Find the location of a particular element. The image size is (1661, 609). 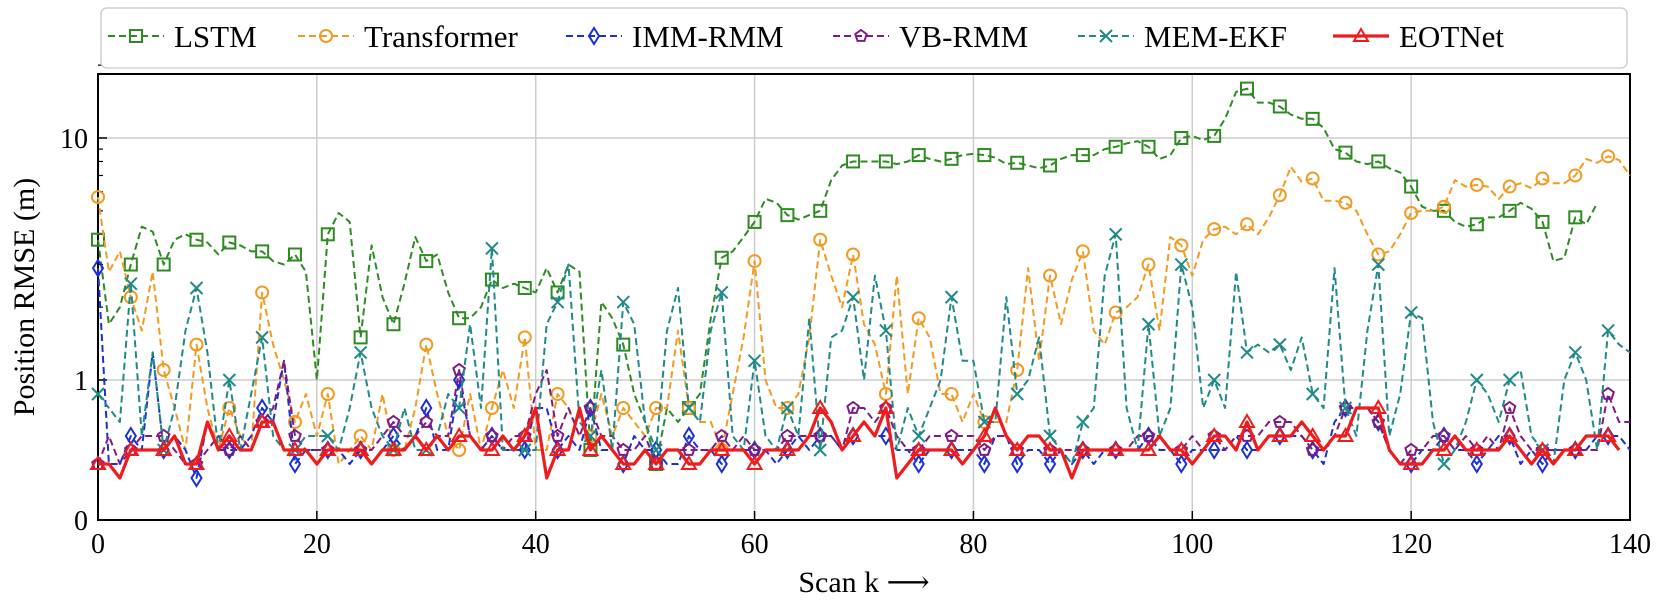

legend-label-mem-ekf: MEM-EKF is located at coordinates (1215, 36).